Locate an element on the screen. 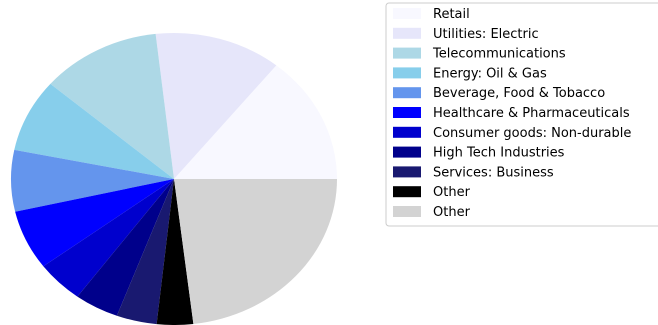 Image resolution: width=658 pixels, height=325 pixels. legend-label-10: Other is located at coordinates (452, 212).